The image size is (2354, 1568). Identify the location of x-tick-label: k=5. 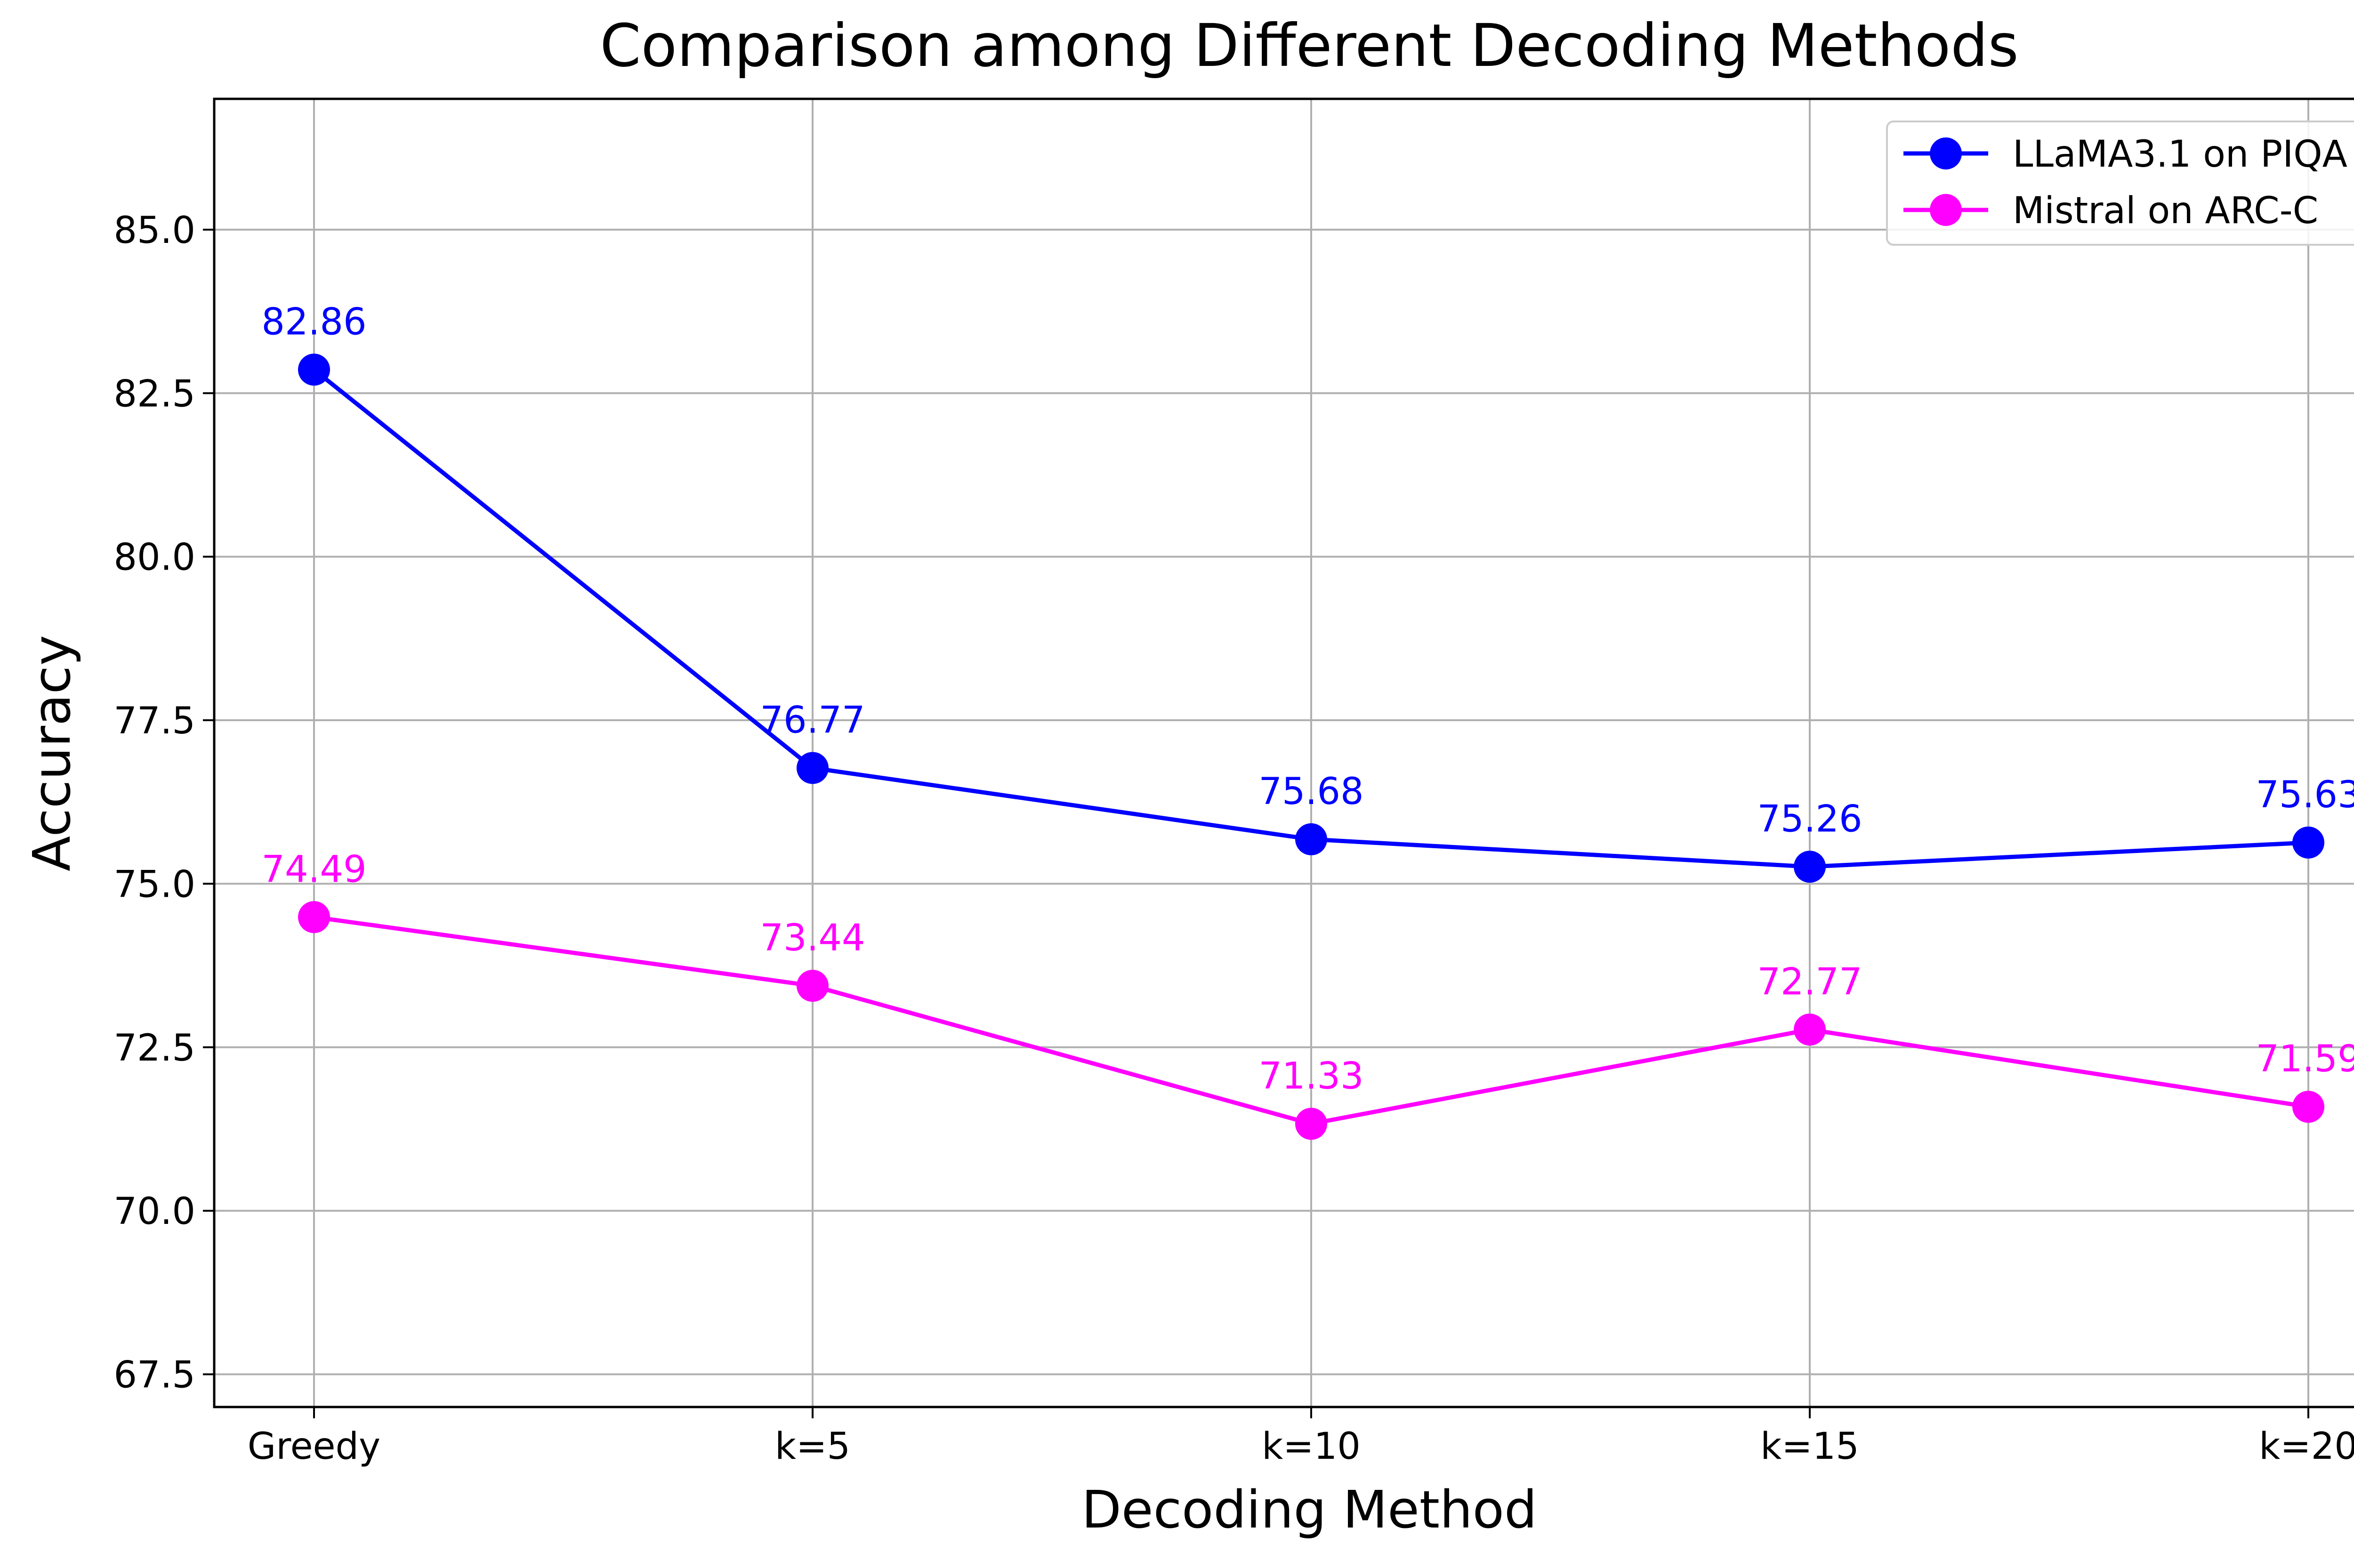
(812, 1447).